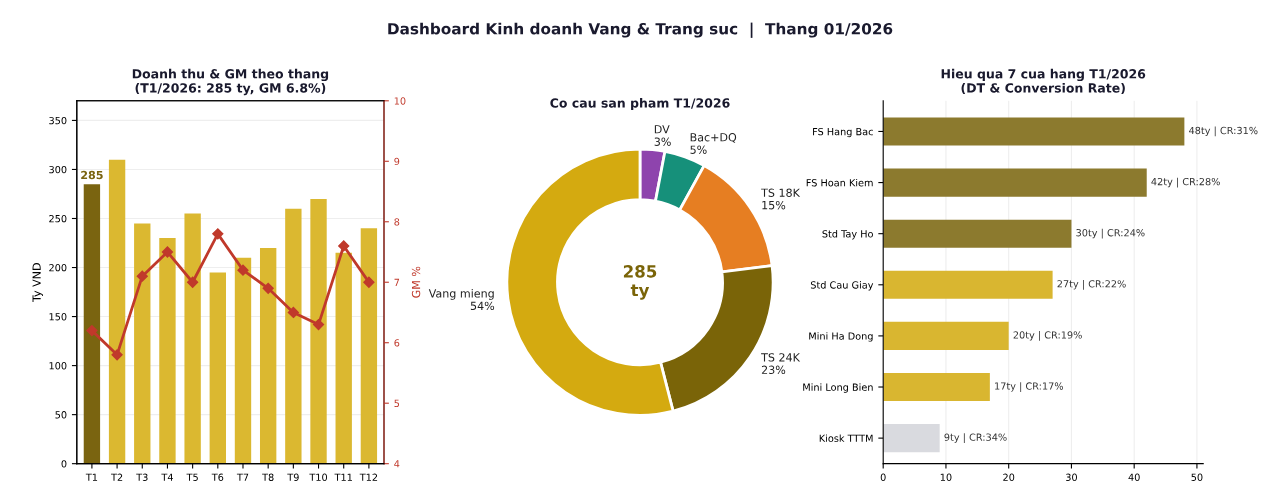 This screenshot has height=504, width=1280. What do you see at coordinates (843, 132) in the screenshot?
I see `y-tick-label: FS Hang Bac` at bounding box center [843, 132].